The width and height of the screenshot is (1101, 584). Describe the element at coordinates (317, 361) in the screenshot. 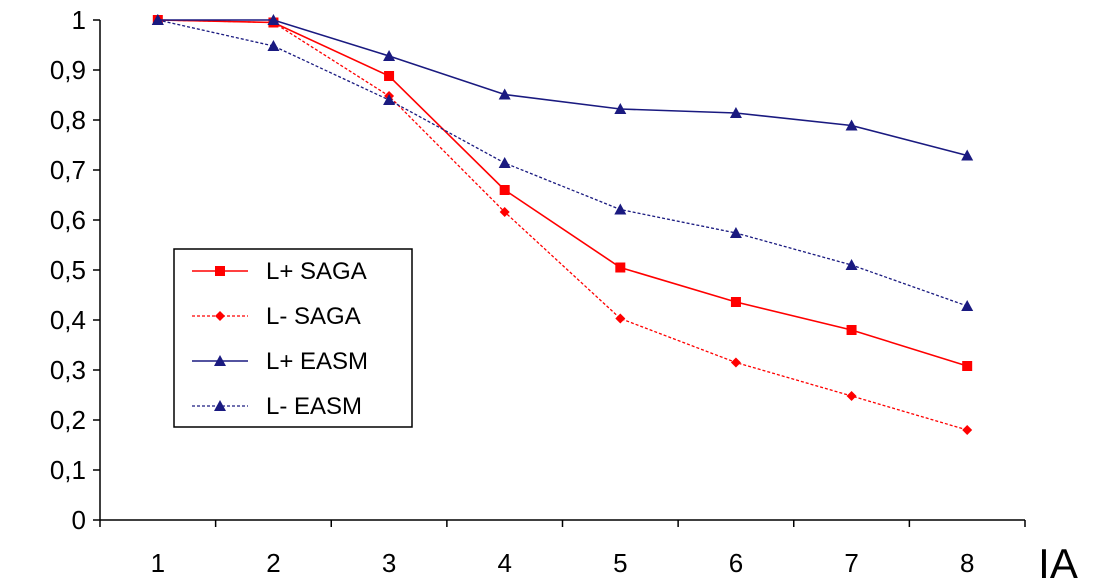

I see `legend-label: L+ EASM` at that location.